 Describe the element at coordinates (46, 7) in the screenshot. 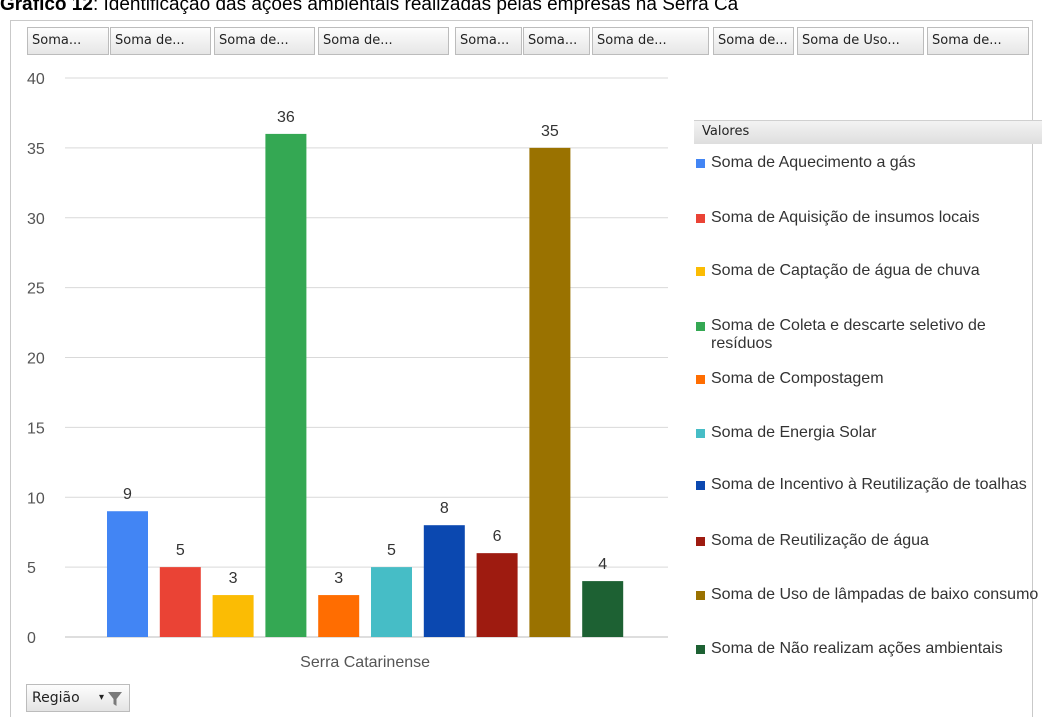

I see `caption-number: Gráfico 12` at that location.